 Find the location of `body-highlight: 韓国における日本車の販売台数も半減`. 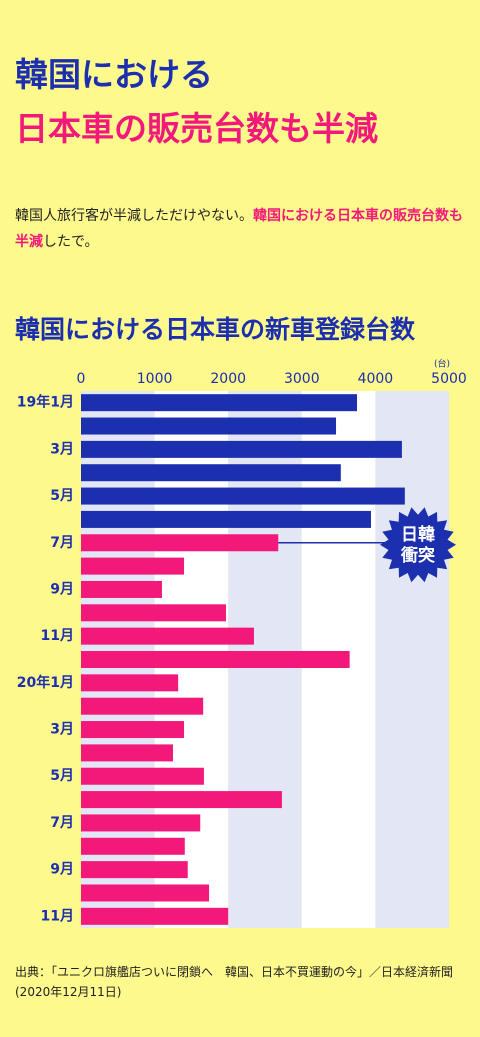

body-highlight: 韓国における日本車の販売台数も半減 is located at coordinates (239, 229).